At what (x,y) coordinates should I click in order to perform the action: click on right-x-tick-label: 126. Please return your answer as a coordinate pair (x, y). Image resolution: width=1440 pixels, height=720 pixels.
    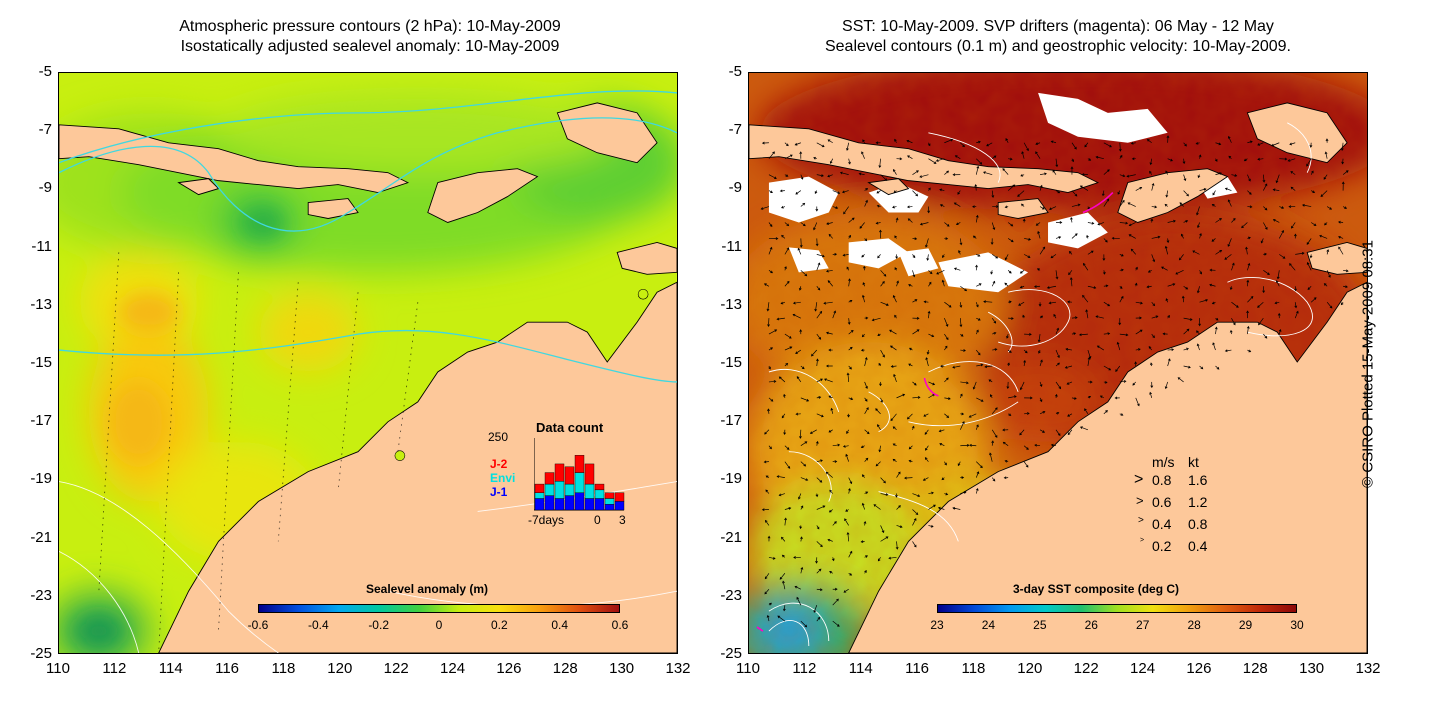
    Looking at the image, I should click on (1199, 668).